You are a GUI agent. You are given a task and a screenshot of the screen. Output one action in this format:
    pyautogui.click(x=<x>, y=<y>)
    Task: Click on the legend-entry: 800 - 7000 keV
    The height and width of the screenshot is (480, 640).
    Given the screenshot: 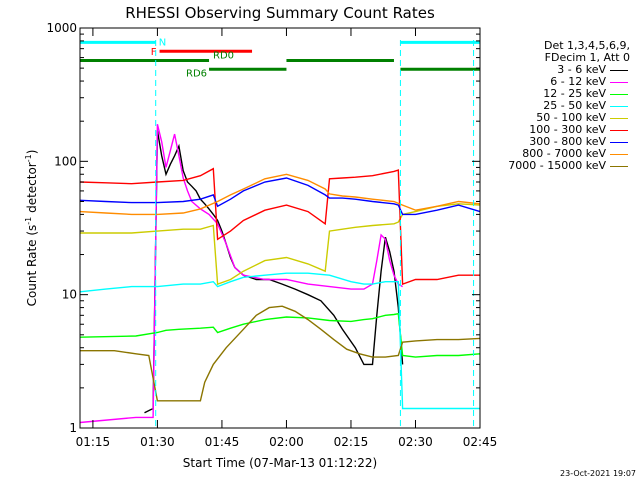 What is the action you would take?
    pyautogui.click(x=555, y=154)
    